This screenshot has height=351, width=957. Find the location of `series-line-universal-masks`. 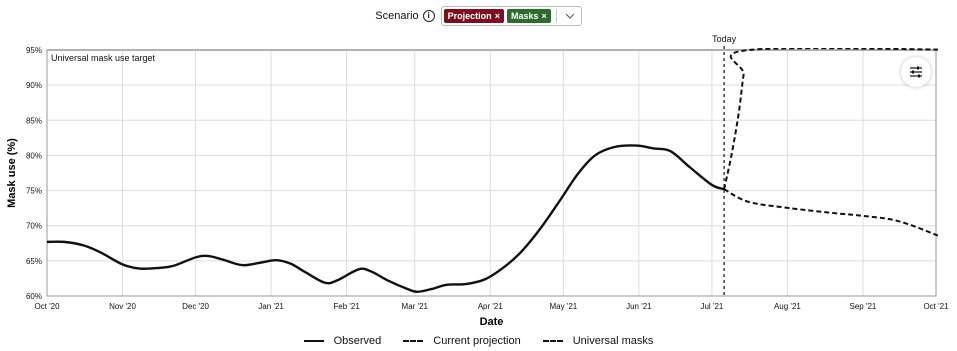

series-line-universal-masks is located at coordinates (830, 119).